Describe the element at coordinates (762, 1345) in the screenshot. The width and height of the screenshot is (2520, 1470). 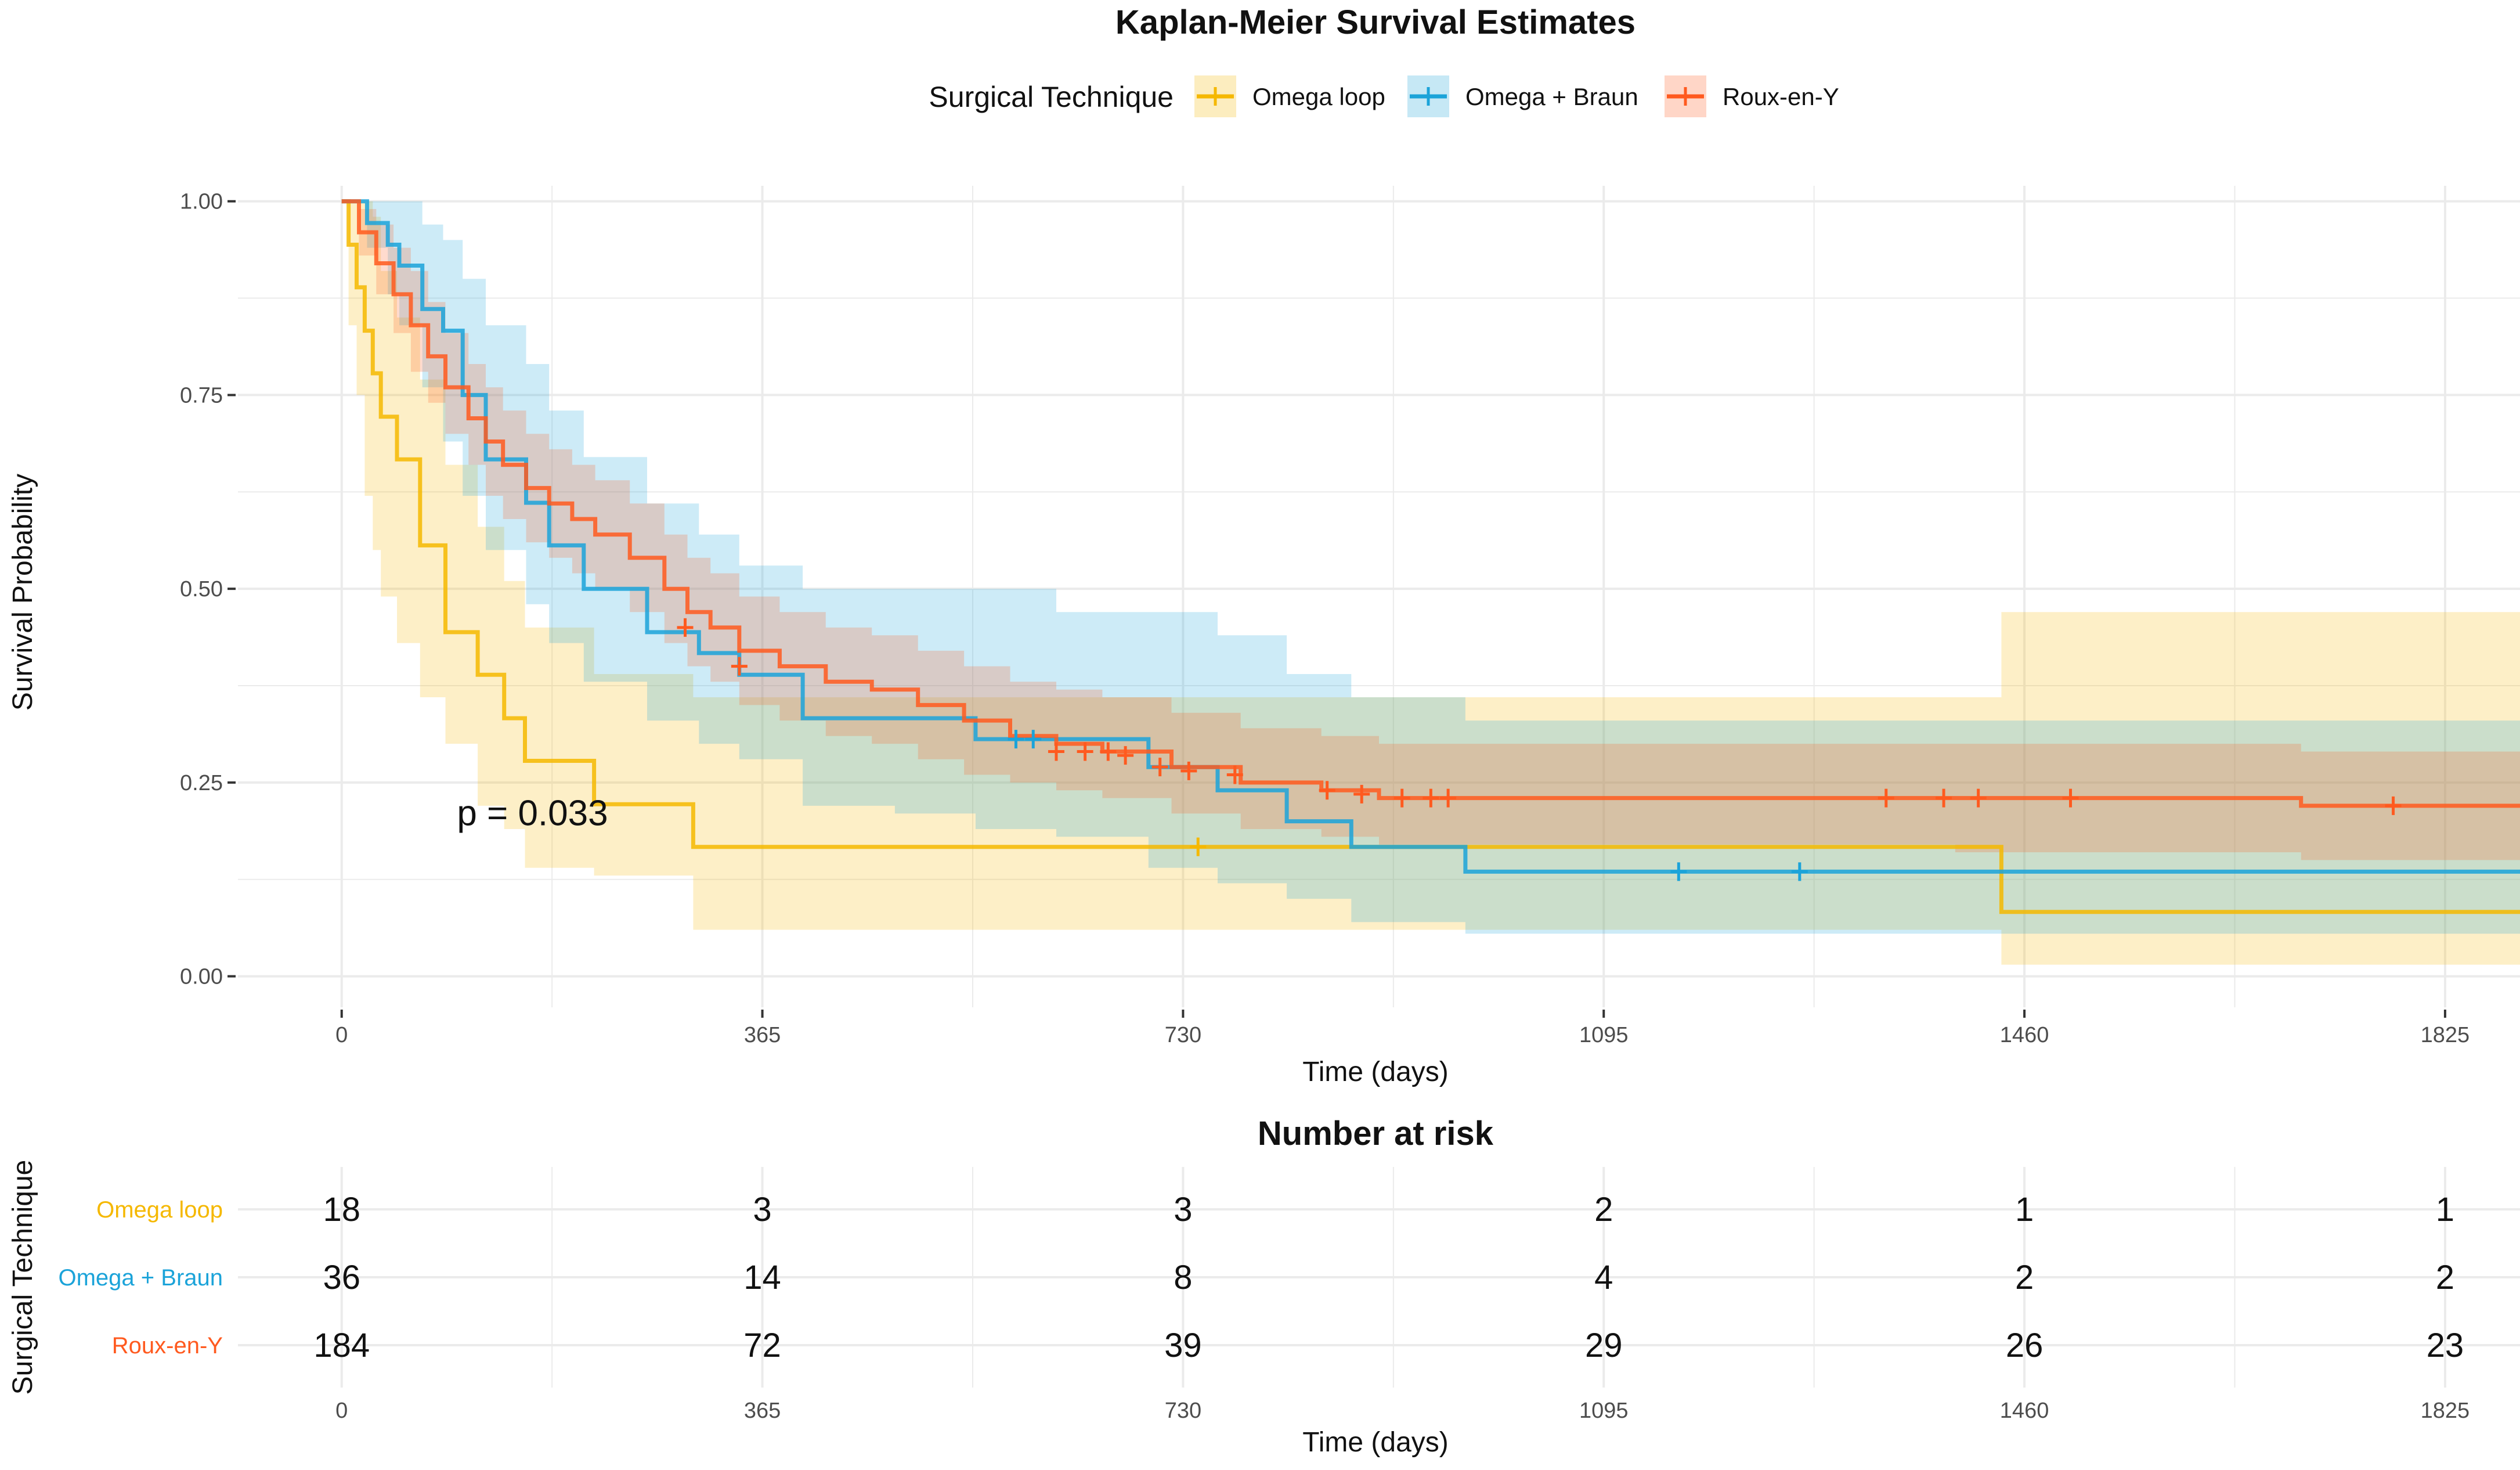
I see `risk-count: 72` at that location.